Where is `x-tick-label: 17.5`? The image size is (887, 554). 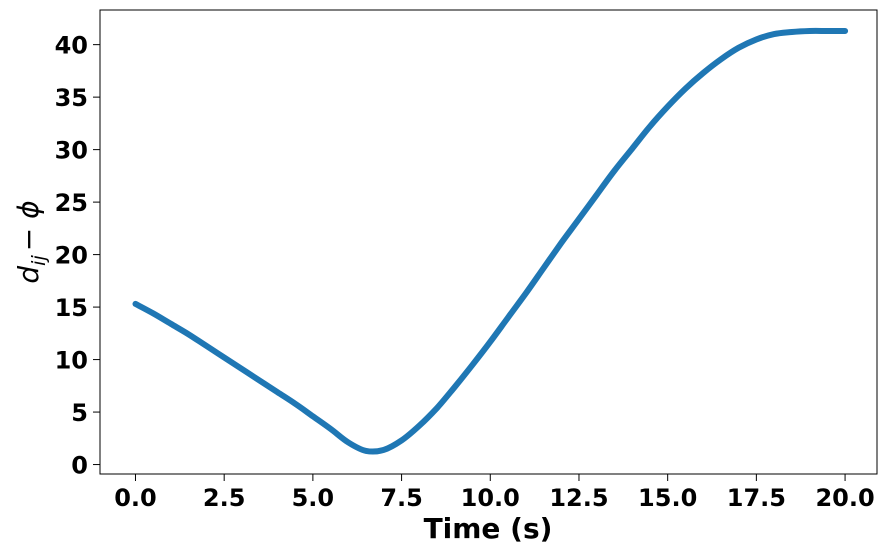 x-tick-label: 17.5 is located at coordinates (756, 498).